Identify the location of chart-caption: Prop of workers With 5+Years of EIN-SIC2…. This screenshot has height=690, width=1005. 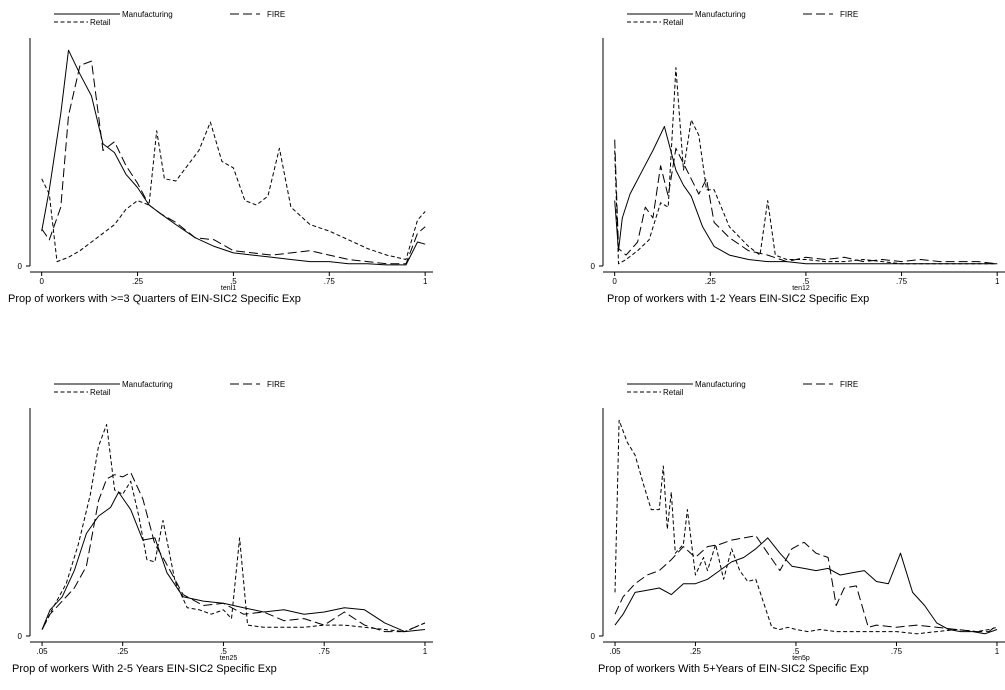
(733, 669).